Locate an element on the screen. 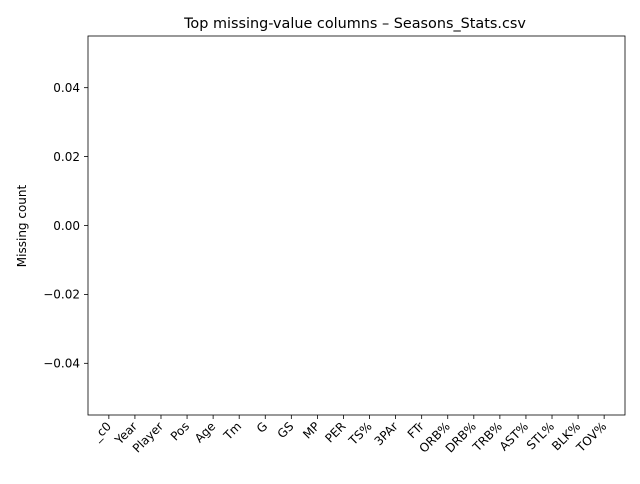 The height and width of the screenshot is (484, 640). y-tick-label-2: 0.00 is located at coordinates (66, 226).